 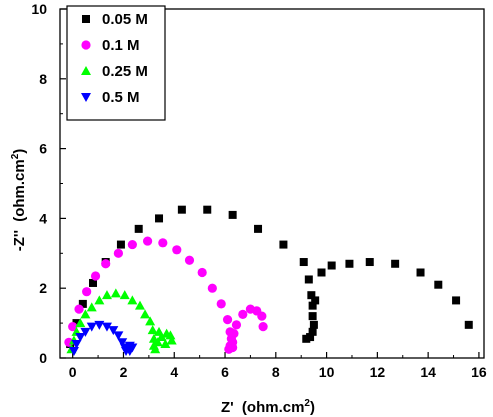 What do you see at coordinates (428, 372) in the screenshot?
I see `x-tick-label: 14` at bounding box center [428, 372].